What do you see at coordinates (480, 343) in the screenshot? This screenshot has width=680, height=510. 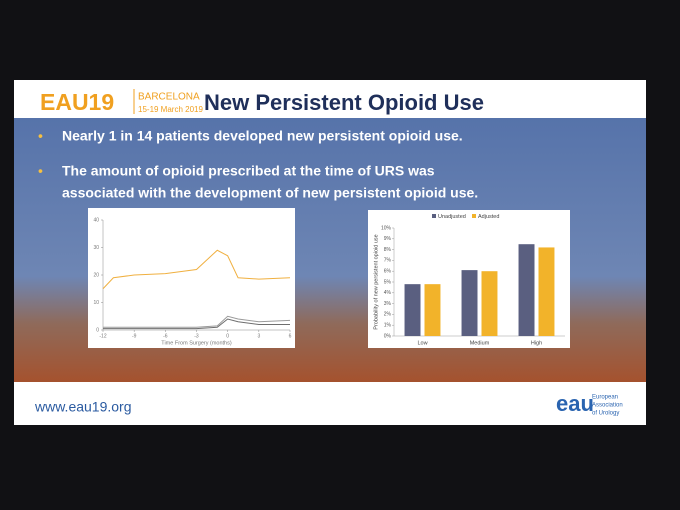 I see `x-tick-label: Medium` at bounding box center [480, 343].